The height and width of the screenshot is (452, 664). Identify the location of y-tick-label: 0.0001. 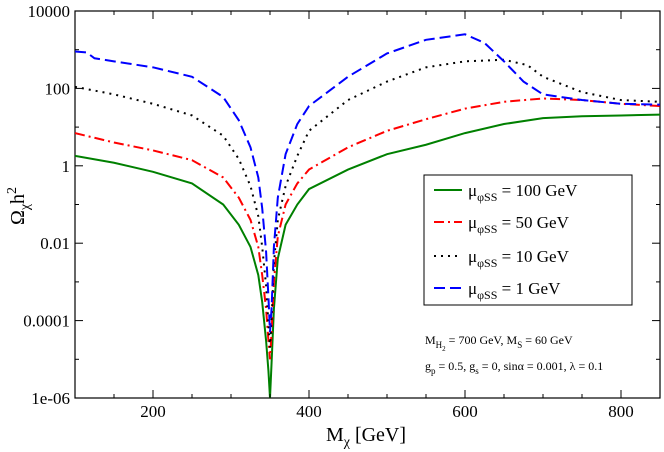
(46, 321).